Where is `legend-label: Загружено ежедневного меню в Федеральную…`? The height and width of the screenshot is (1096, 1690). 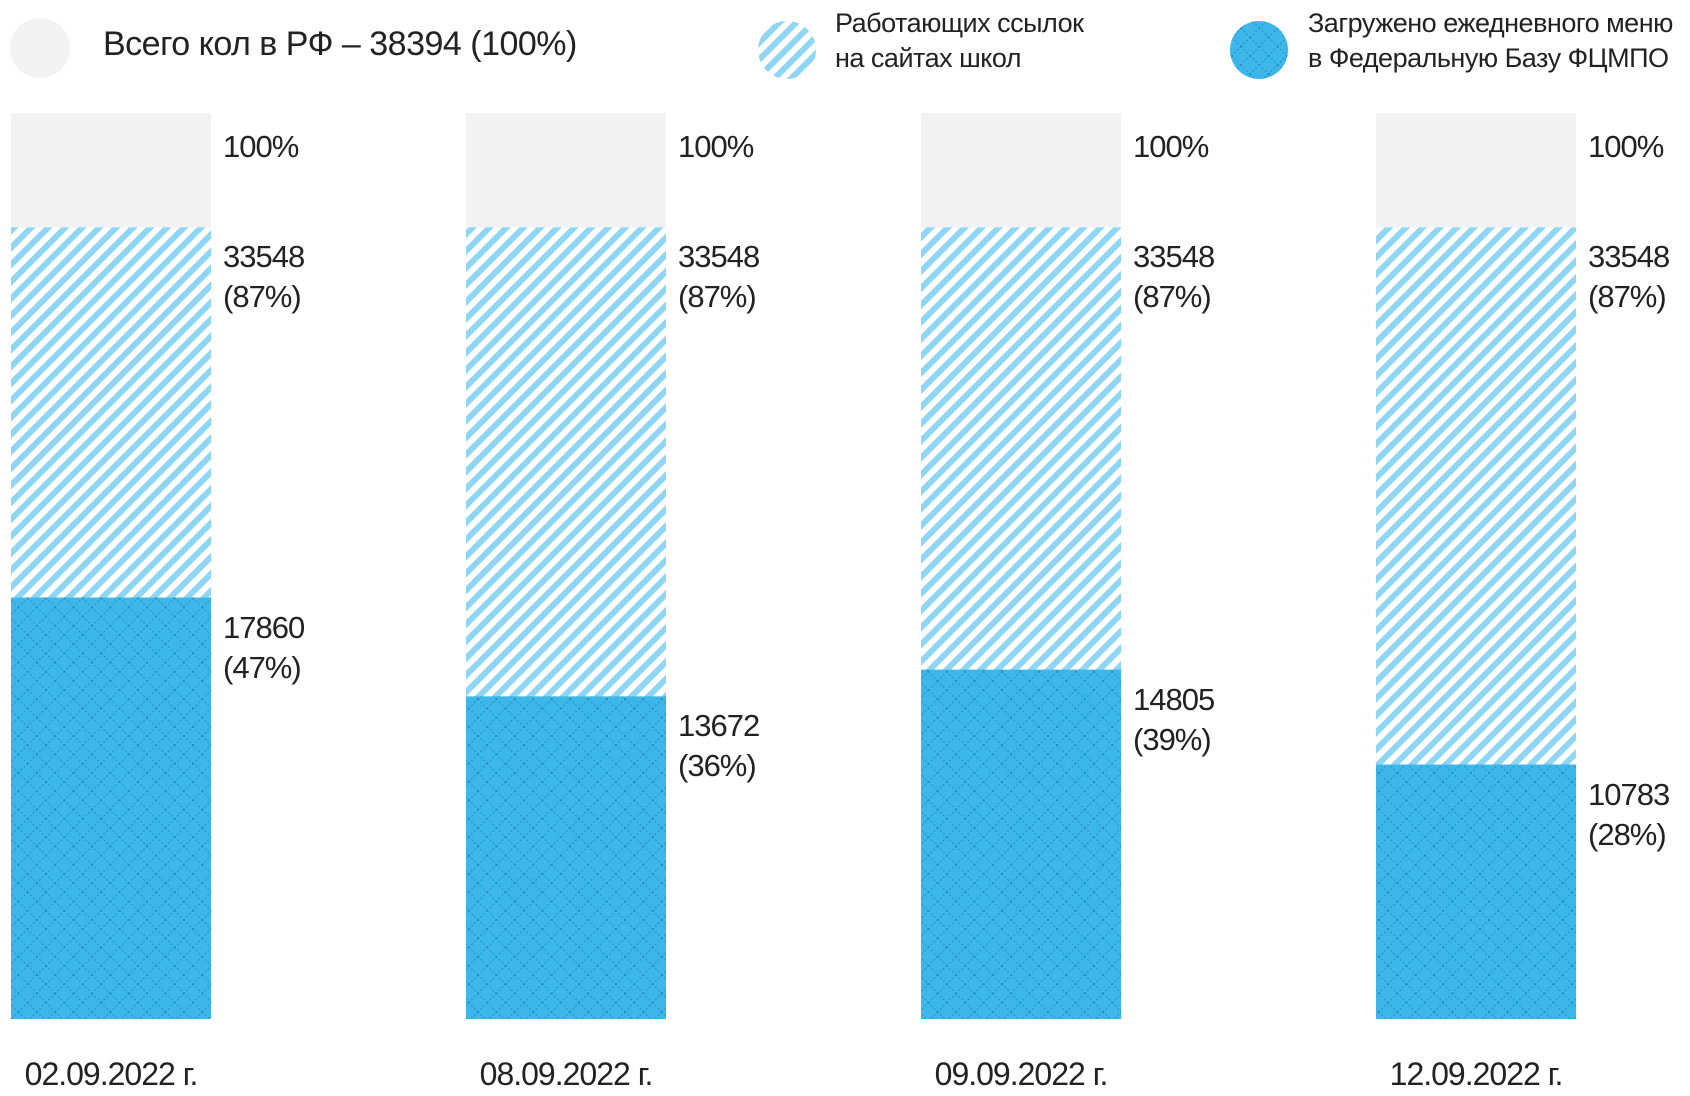
legend-label: Загружено ежедневного меню в Федеральную… is located at coordinates (1490, 41).